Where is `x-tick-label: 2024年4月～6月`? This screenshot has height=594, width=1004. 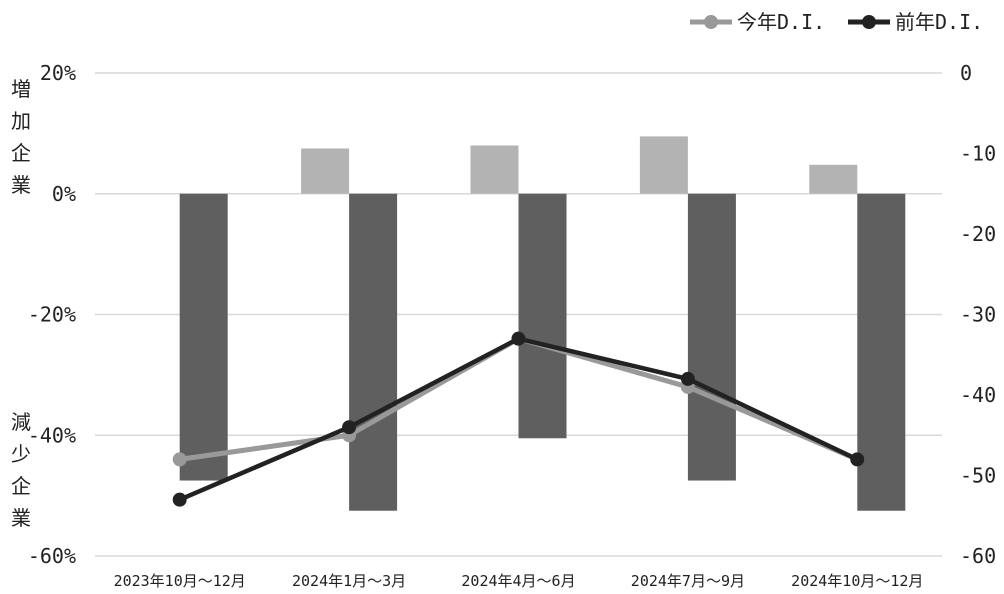 x-tick-label: 2024年4月～6月 is located at coordinates (518, 581).